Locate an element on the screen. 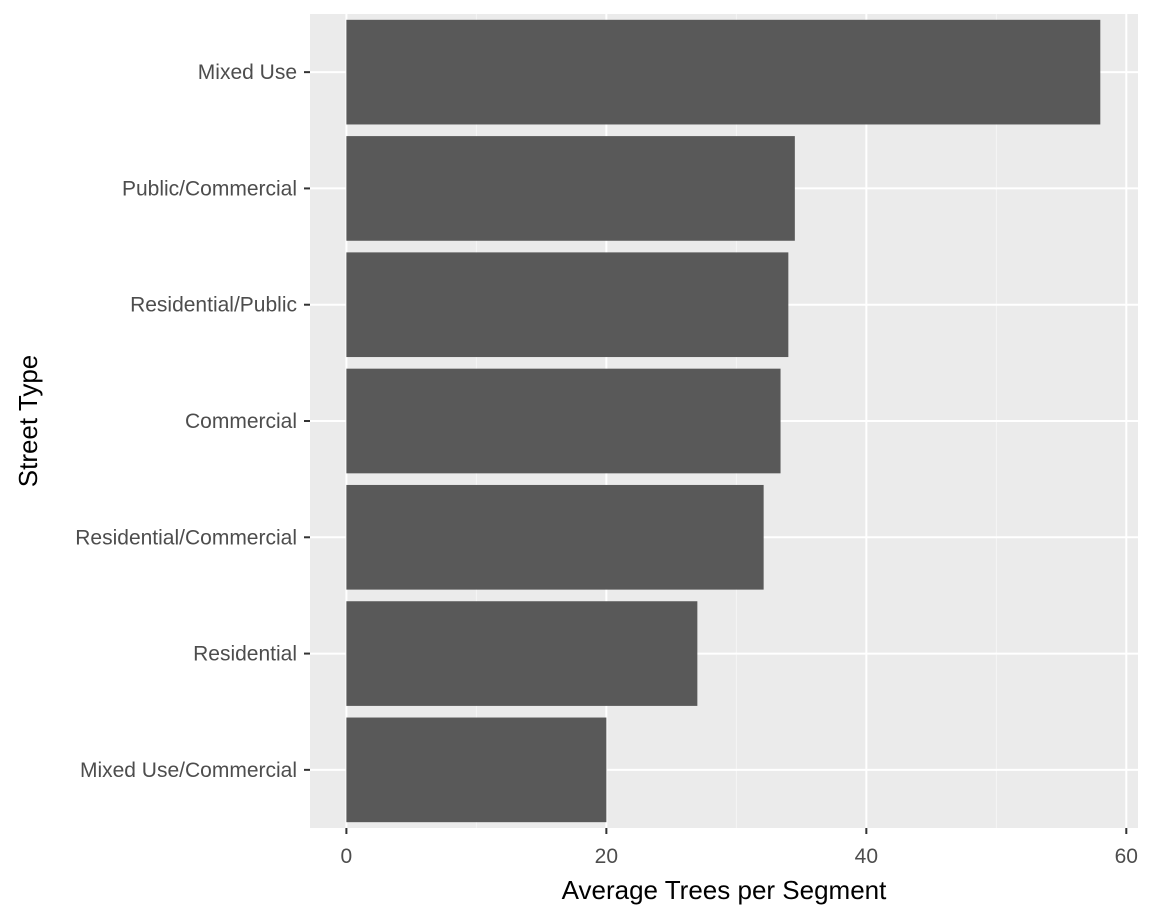 The image size is (1152, 921). y-axis-title: Street Type is located at coordinates (28, 421).